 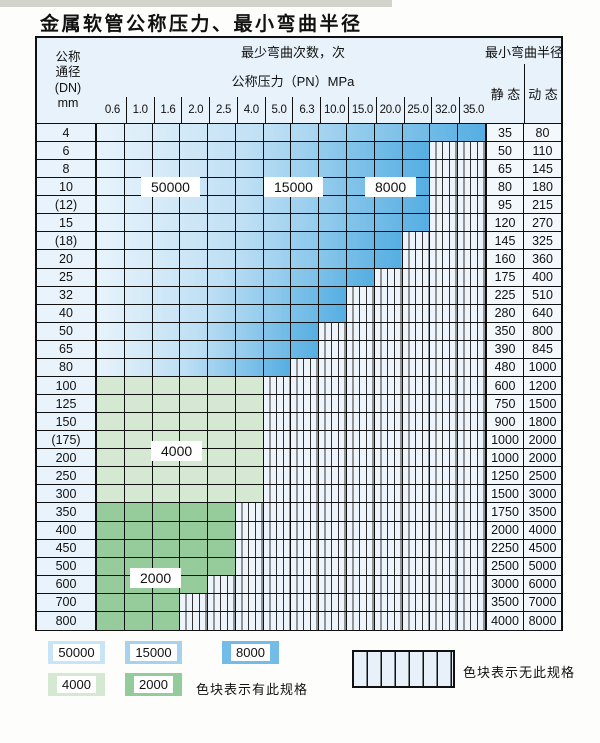 I want to click on static-radius-value: 65, so click(x=505, y=169).